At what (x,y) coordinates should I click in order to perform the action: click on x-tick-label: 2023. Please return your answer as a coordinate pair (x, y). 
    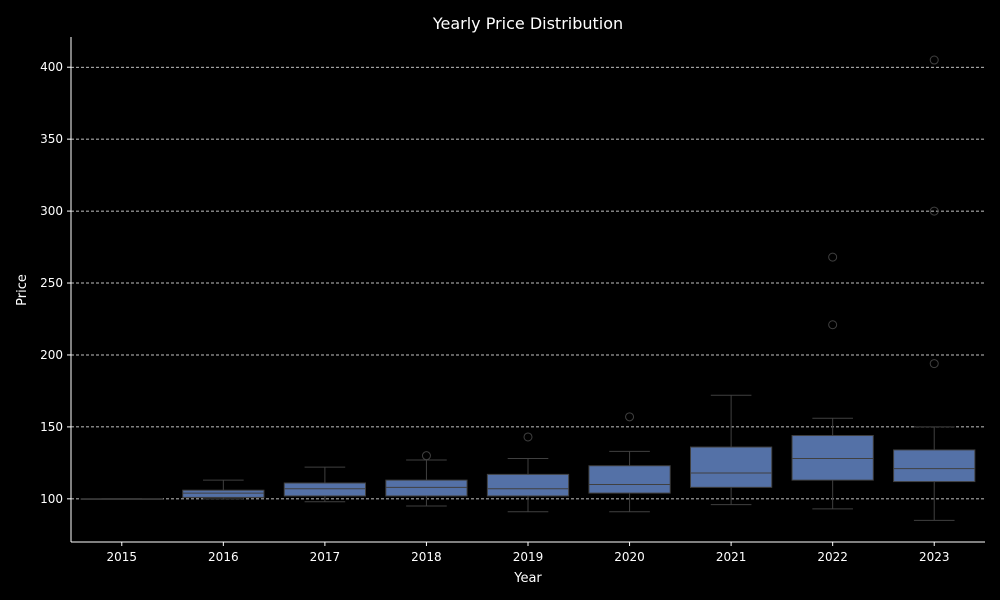
    Looking at the image, I should click on (934, 557).